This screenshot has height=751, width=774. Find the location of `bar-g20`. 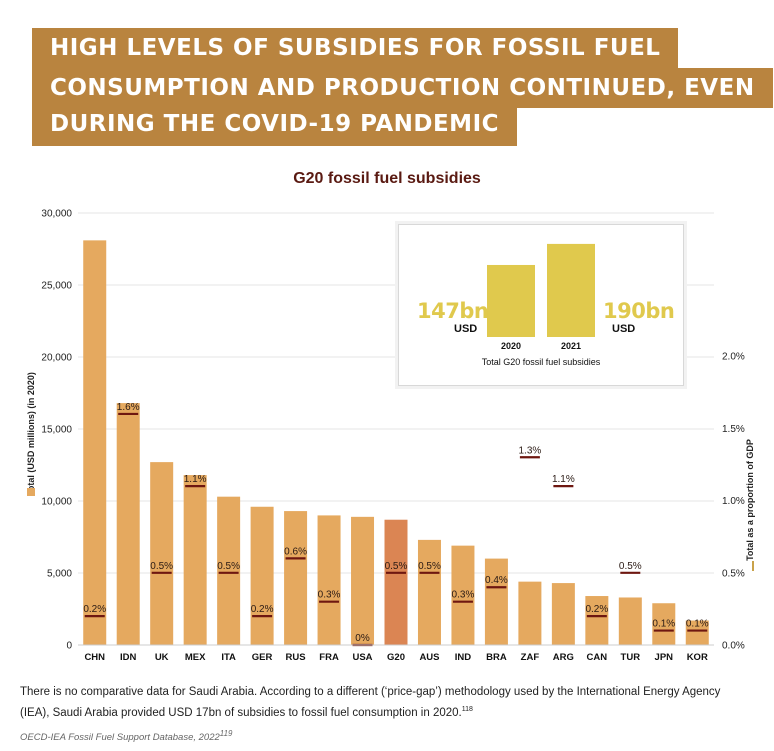

bar-g20 is located at coordinates (396, 582).